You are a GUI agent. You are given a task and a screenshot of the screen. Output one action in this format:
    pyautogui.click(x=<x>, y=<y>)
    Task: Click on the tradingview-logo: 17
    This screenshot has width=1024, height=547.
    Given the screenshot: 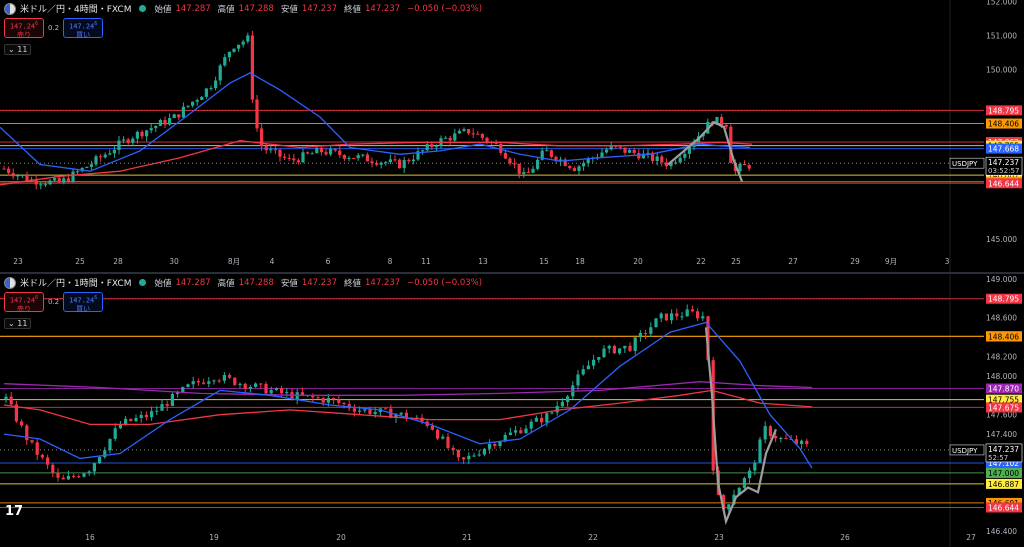 What is the action you would take?
    pyautogui.click(x=14, y=511)
    